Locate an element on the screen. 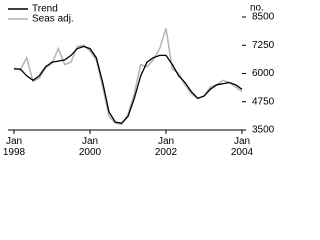 This screenshot has height=240, width=320. legend-label: Trend is located at coordinates (45, 9).